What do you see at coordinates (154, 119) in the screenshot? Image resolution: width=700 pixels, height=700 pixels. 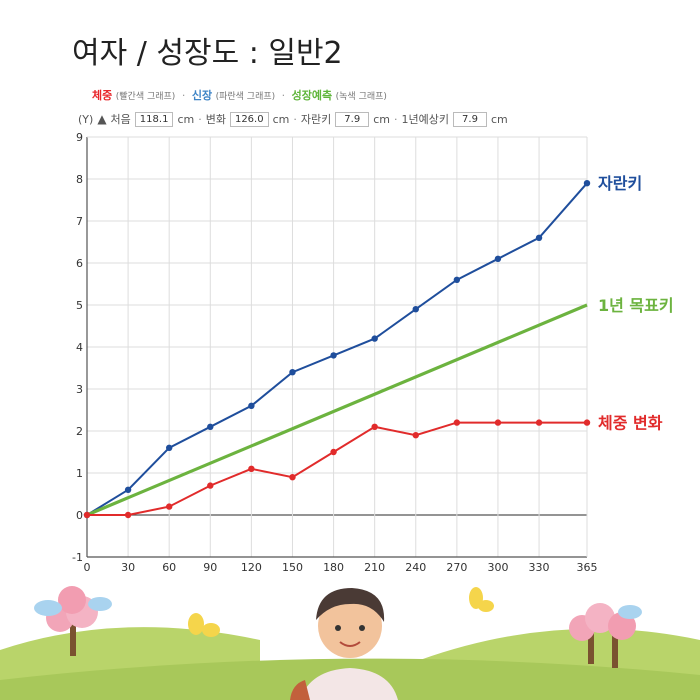 I see `first-value-field: 118.1` at bounding box center [154, 119].